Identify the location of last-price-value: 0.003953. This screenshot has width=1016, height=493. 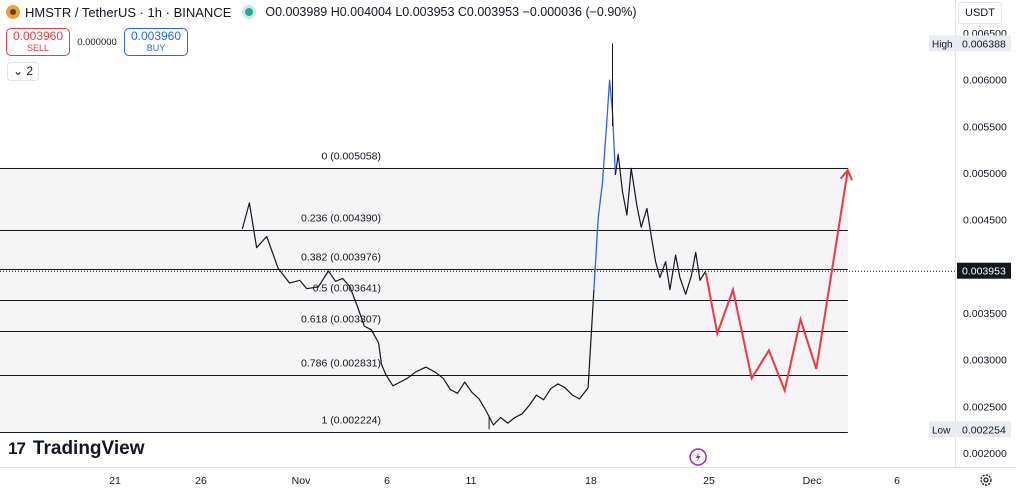
(984, 272).